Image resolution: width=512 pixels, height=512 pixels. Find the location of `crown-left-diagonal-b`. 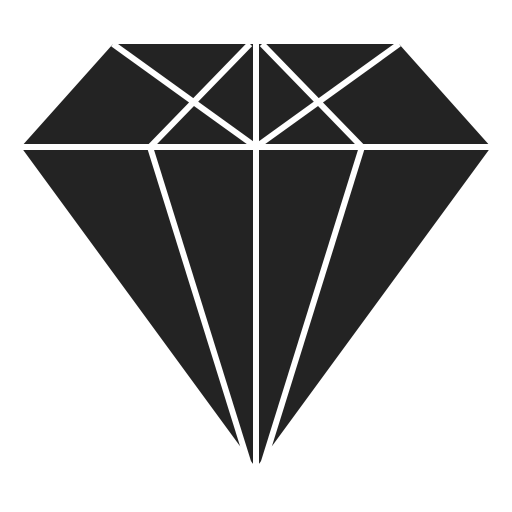

crown-left-diagonal-b is located at coordinates (200, 95).